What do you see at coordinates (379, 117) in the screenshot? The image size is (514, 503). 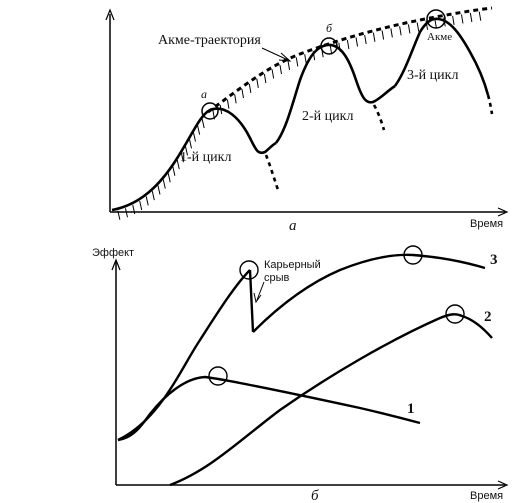 I see `cycle-2-decline-dashed` at bounding box center [379, 117].